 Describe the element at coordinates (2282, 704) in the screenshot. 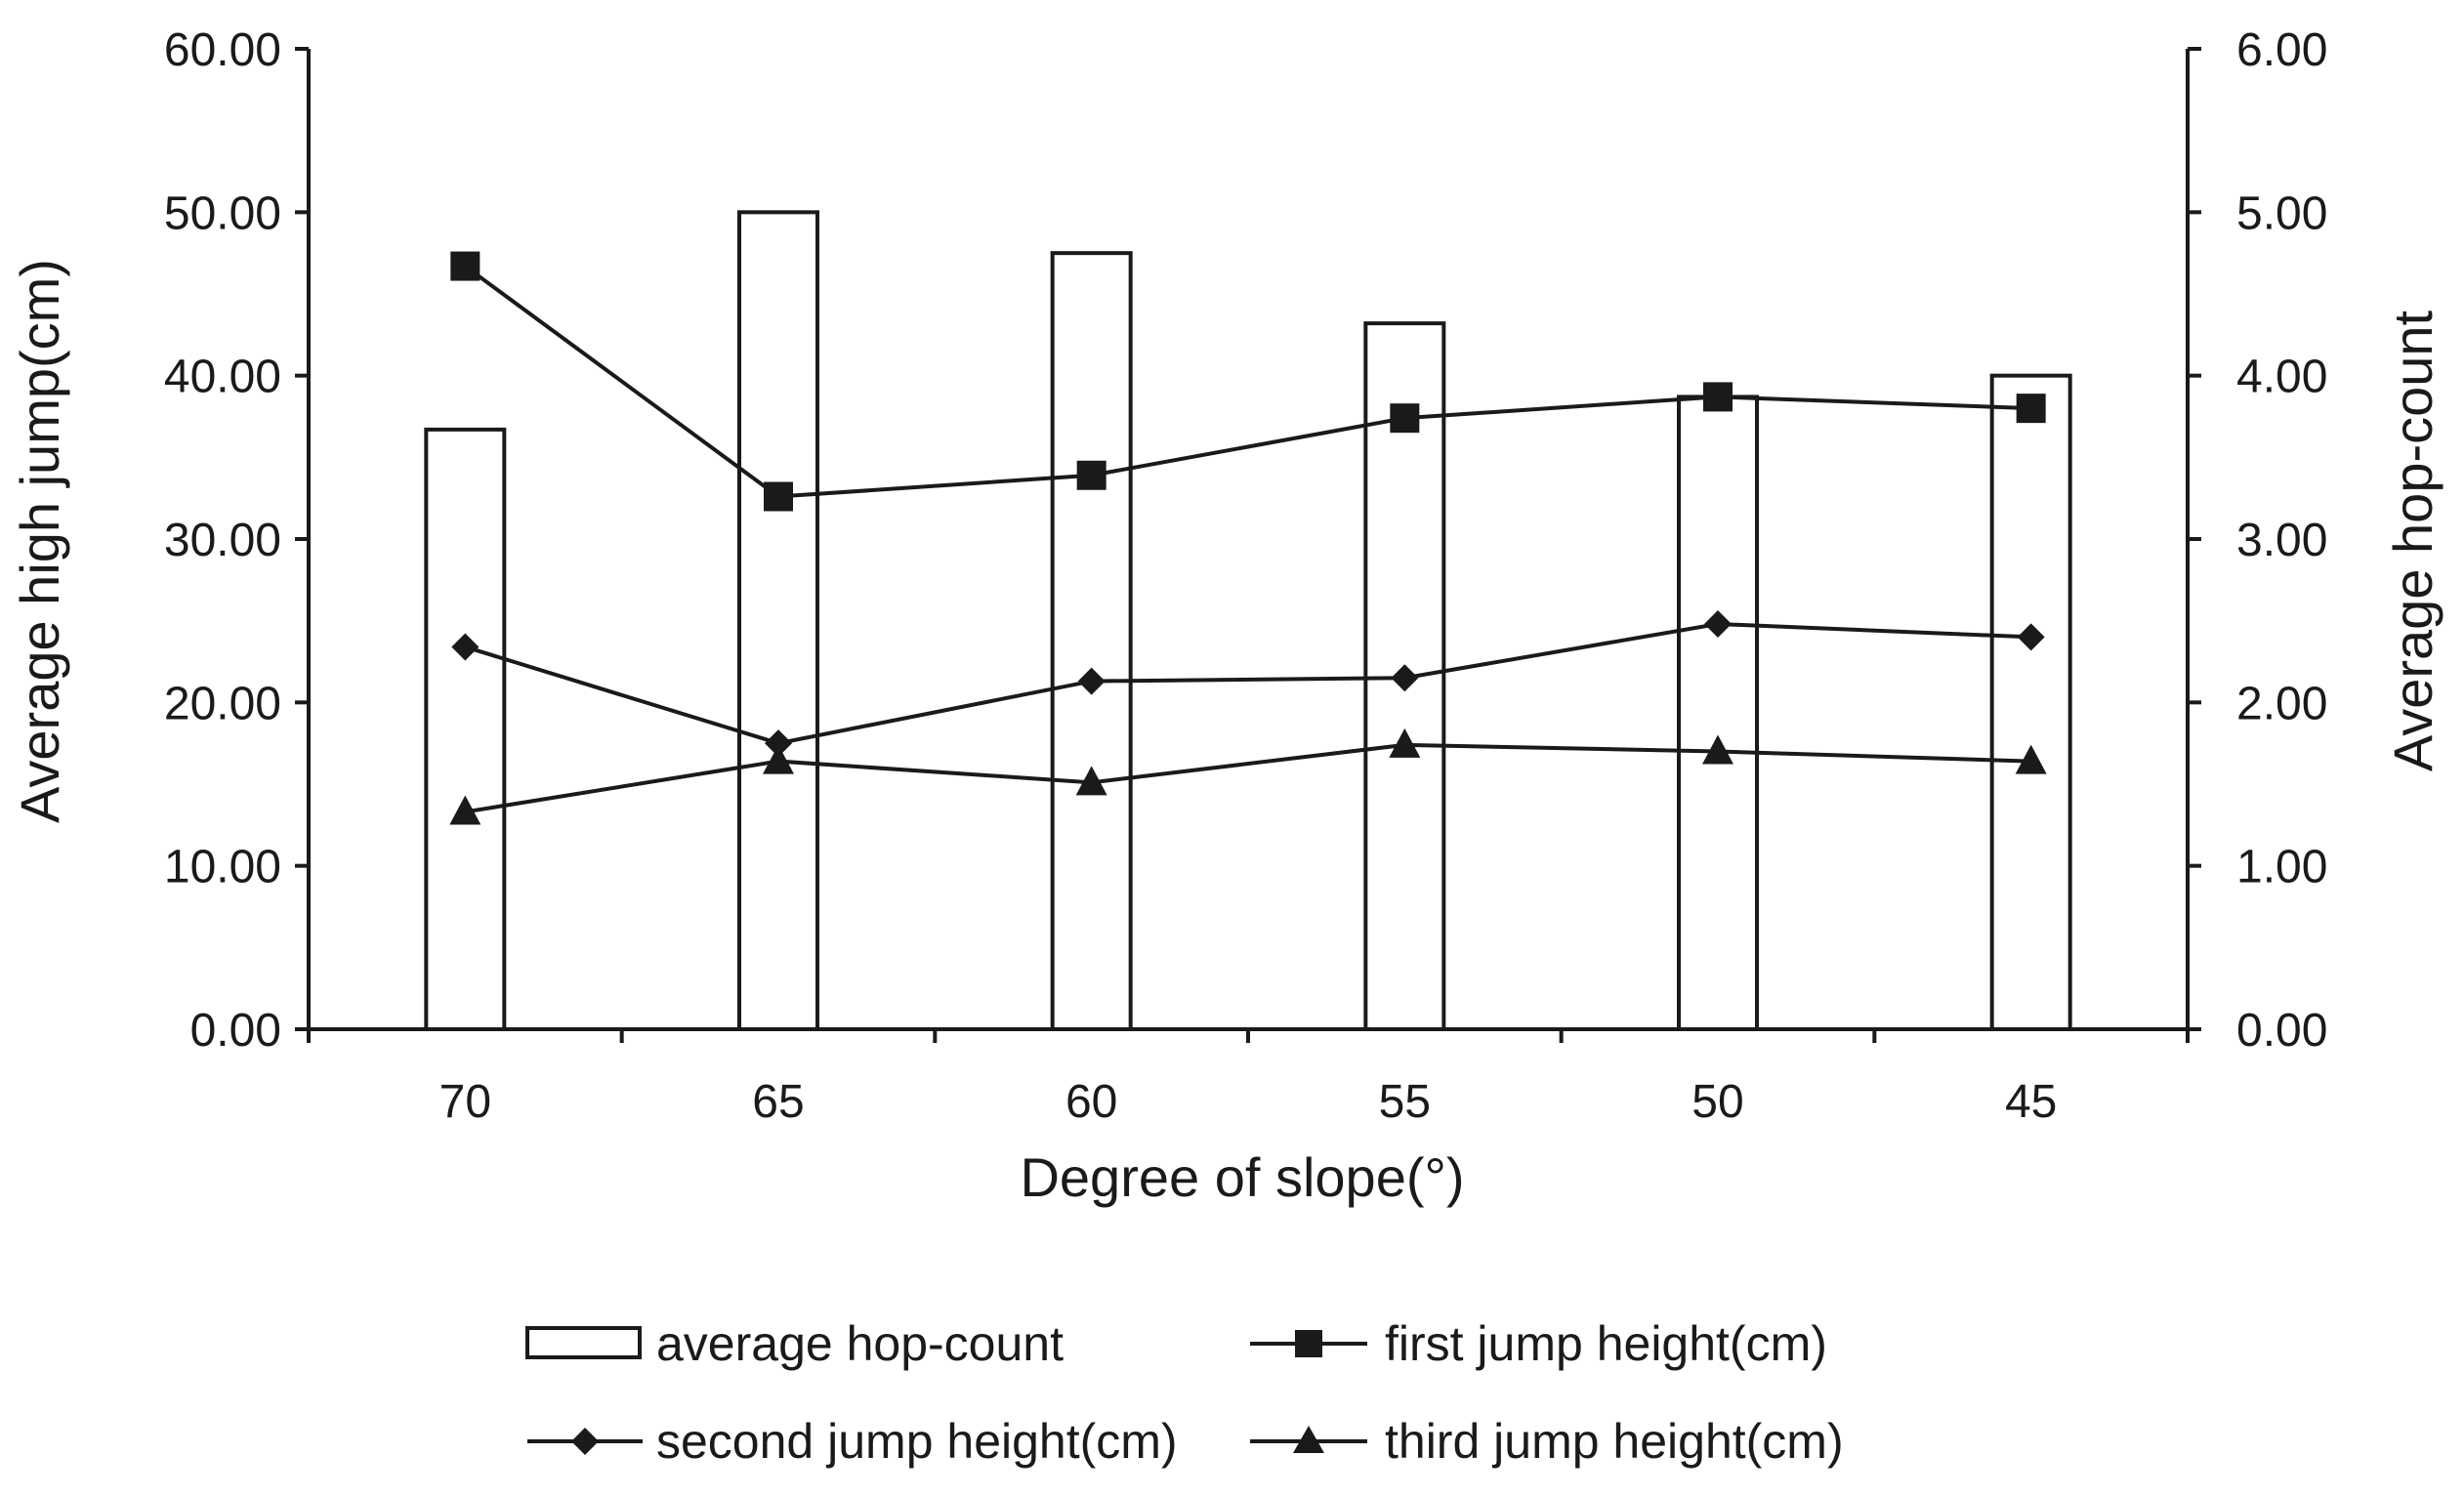

I see `y-right-tick-label: 2.00` at that location.